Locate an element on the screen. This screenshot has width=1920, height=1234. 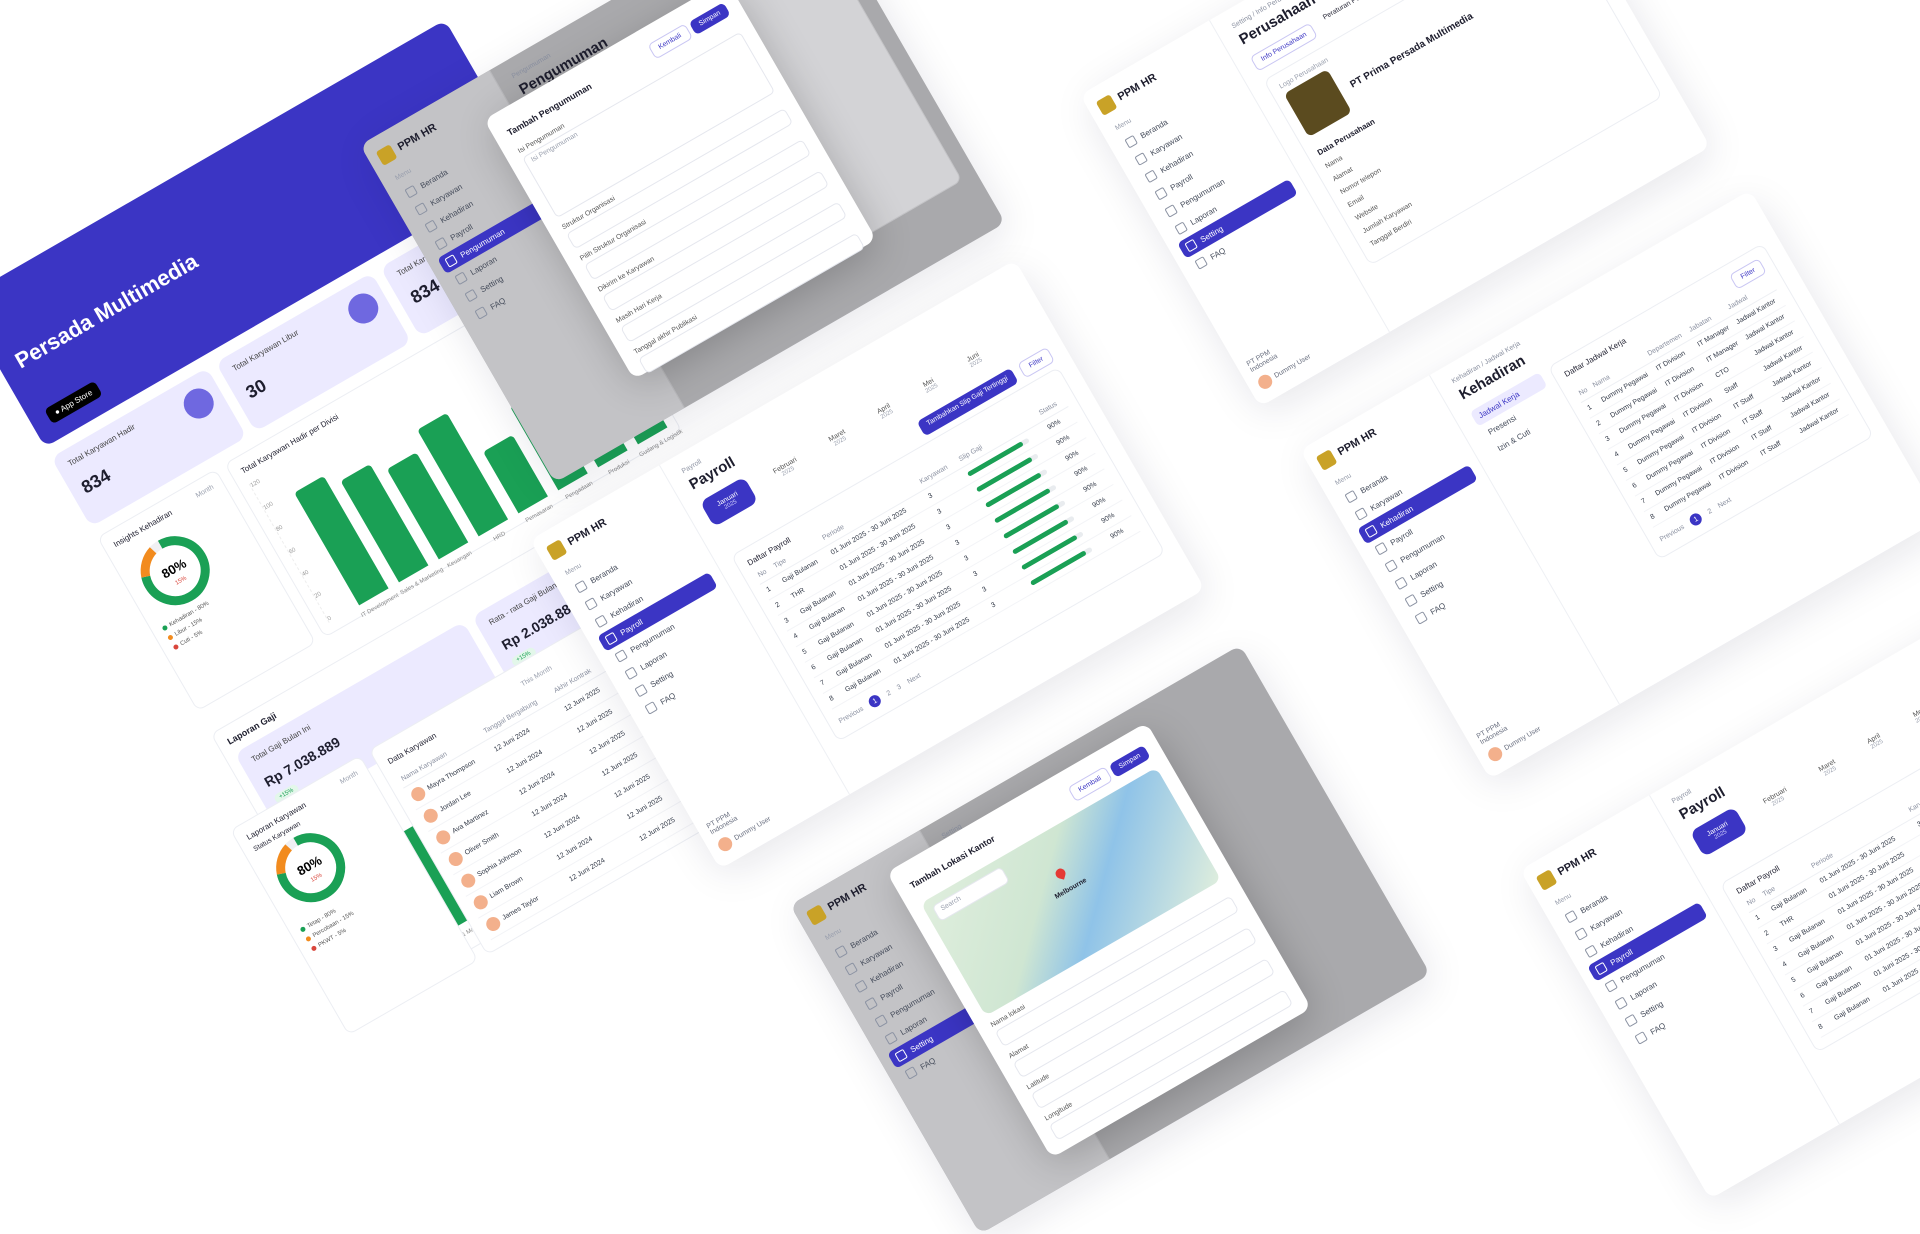
app-store-label: App Store is located at coordinates (76, 401).